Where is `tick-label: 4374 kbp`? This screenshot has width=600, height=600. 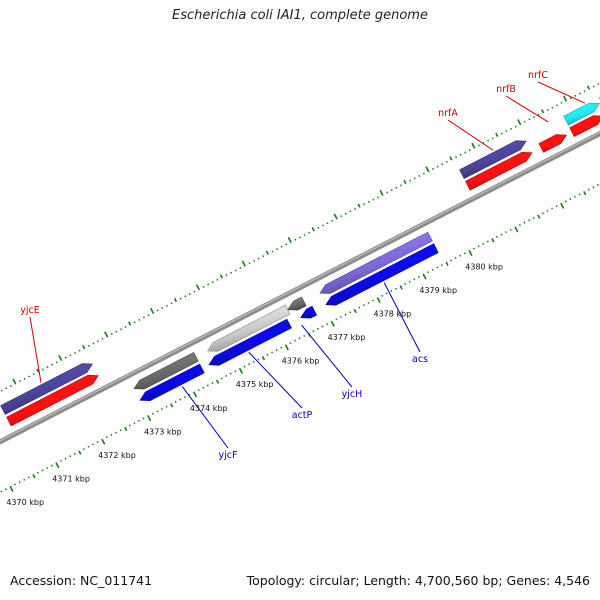 tick-label: 4374 kbp is located at coordinates (209, 408).